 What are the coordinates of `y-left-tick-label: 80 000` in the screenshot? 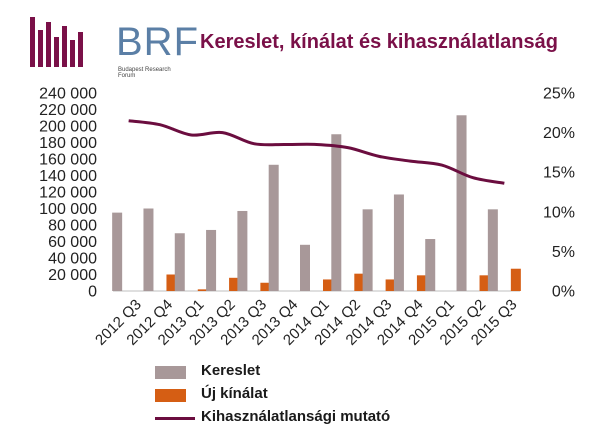 It's located at (72, 226).